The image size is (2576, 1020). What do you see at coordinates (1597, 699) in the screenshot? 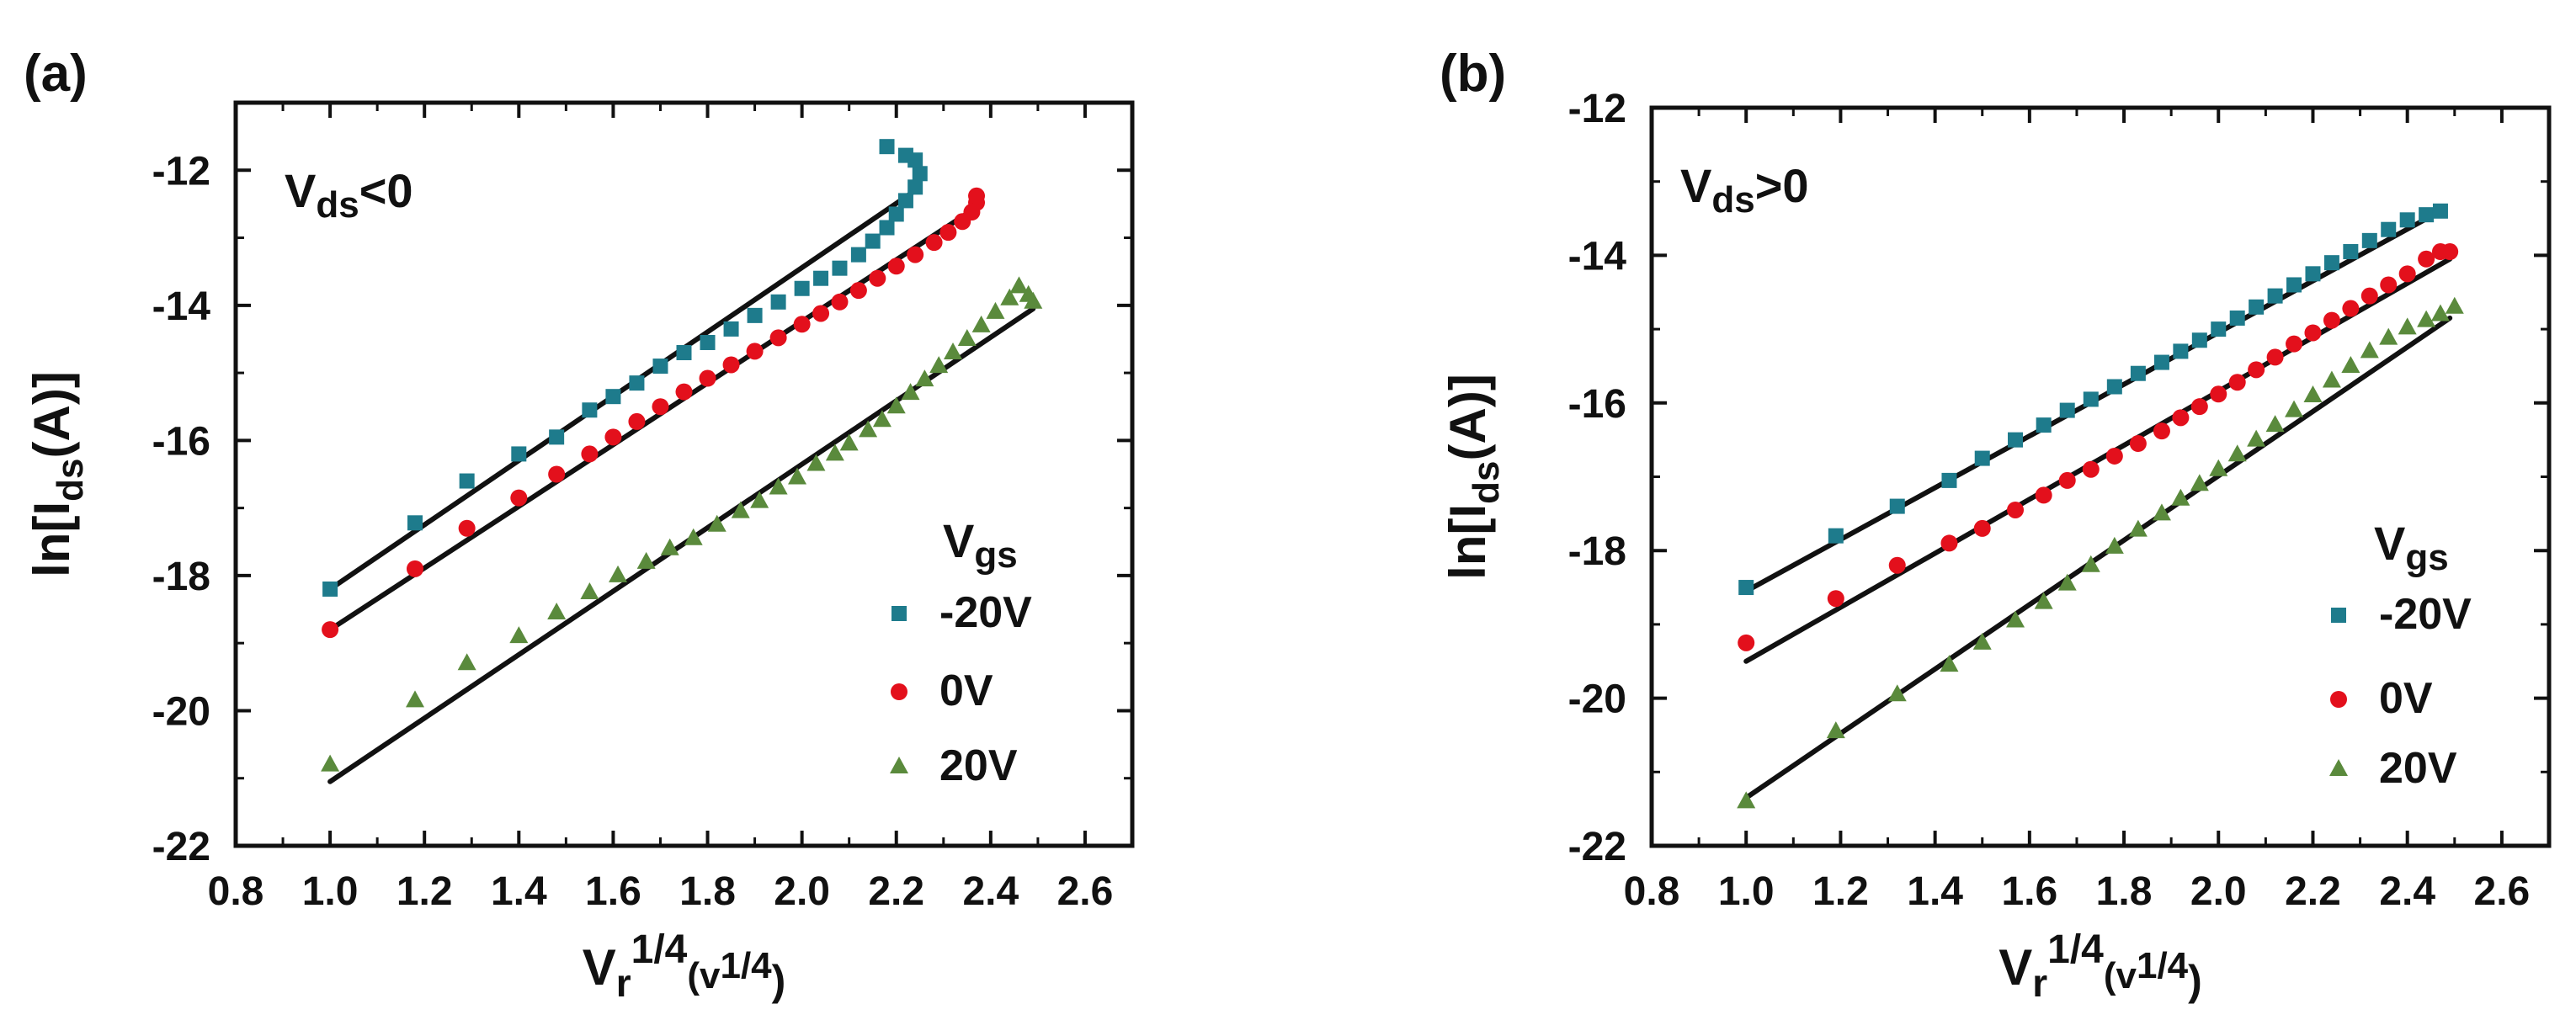
I see `y-tick-label: -20` at bounding box center [1597, 699].